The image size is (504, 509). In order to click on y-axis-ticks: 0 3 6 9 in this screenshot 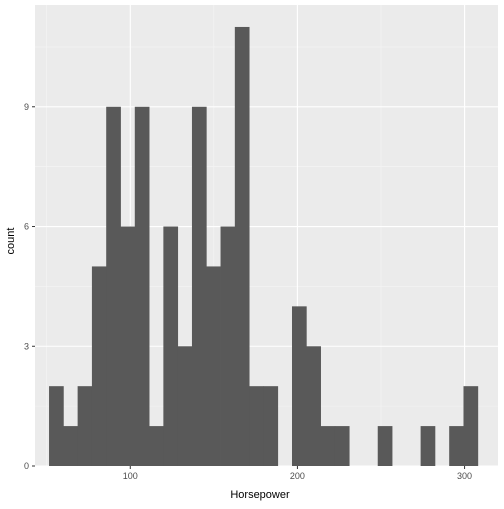, I will do `click(29, 286)`.